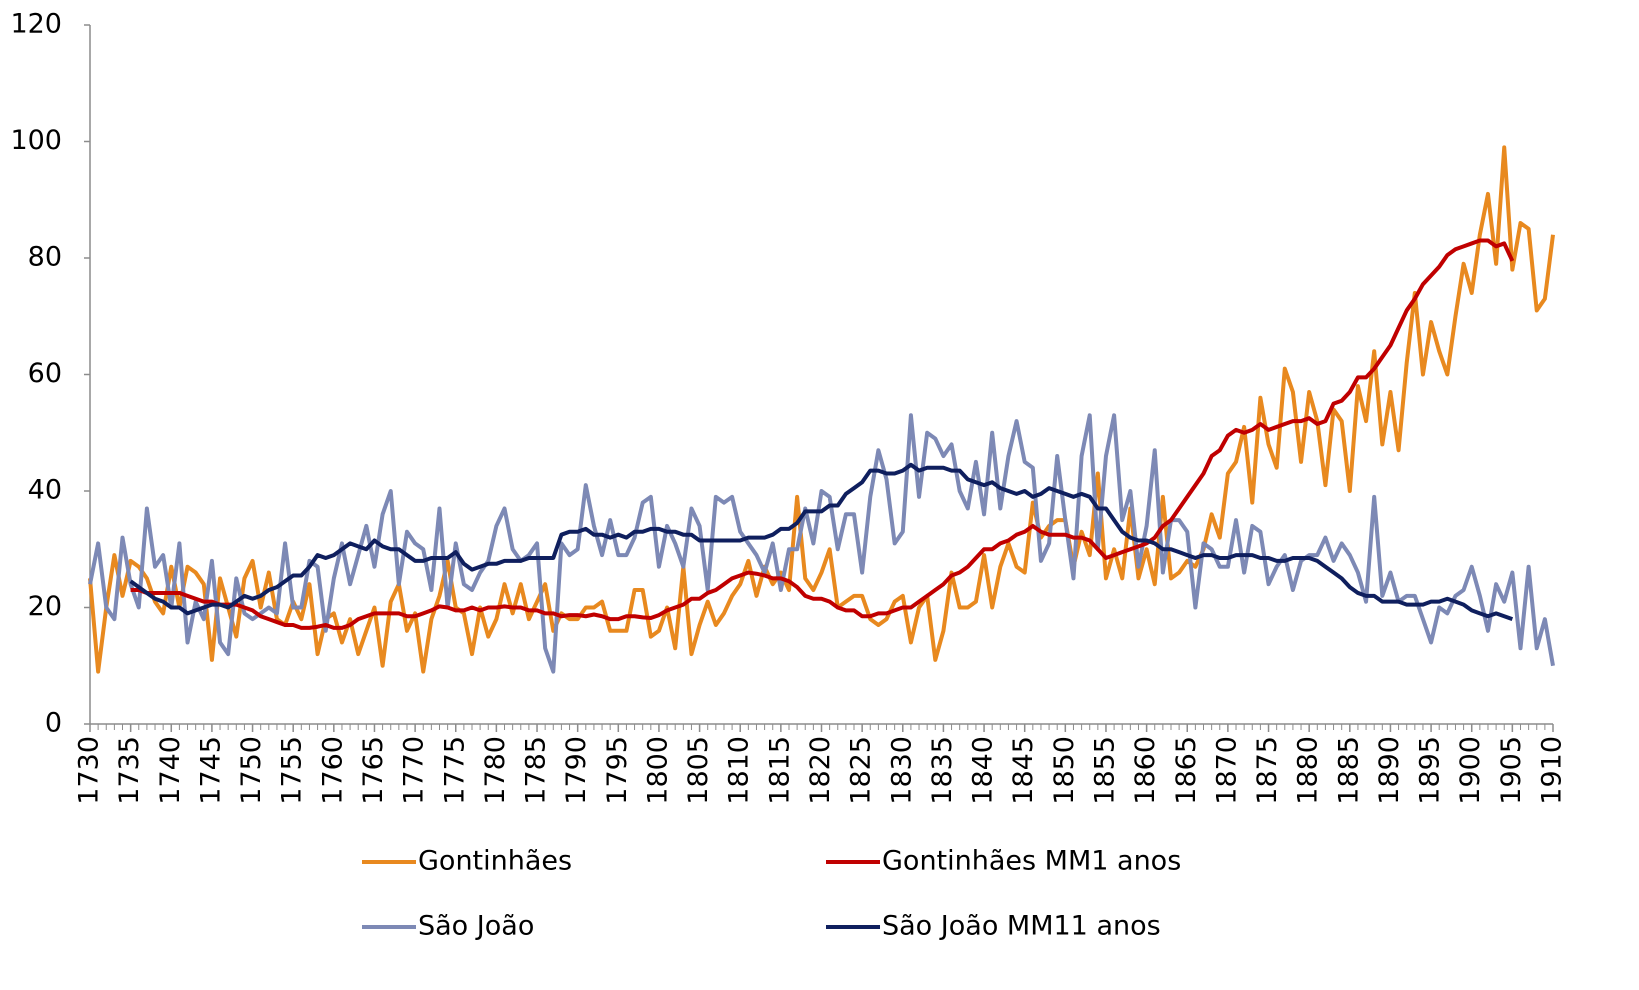  What do you see at coordinates (1186, 770) in the screenshot?
I see `x-tick-label: 1865` at bounding box center [1186, 770].